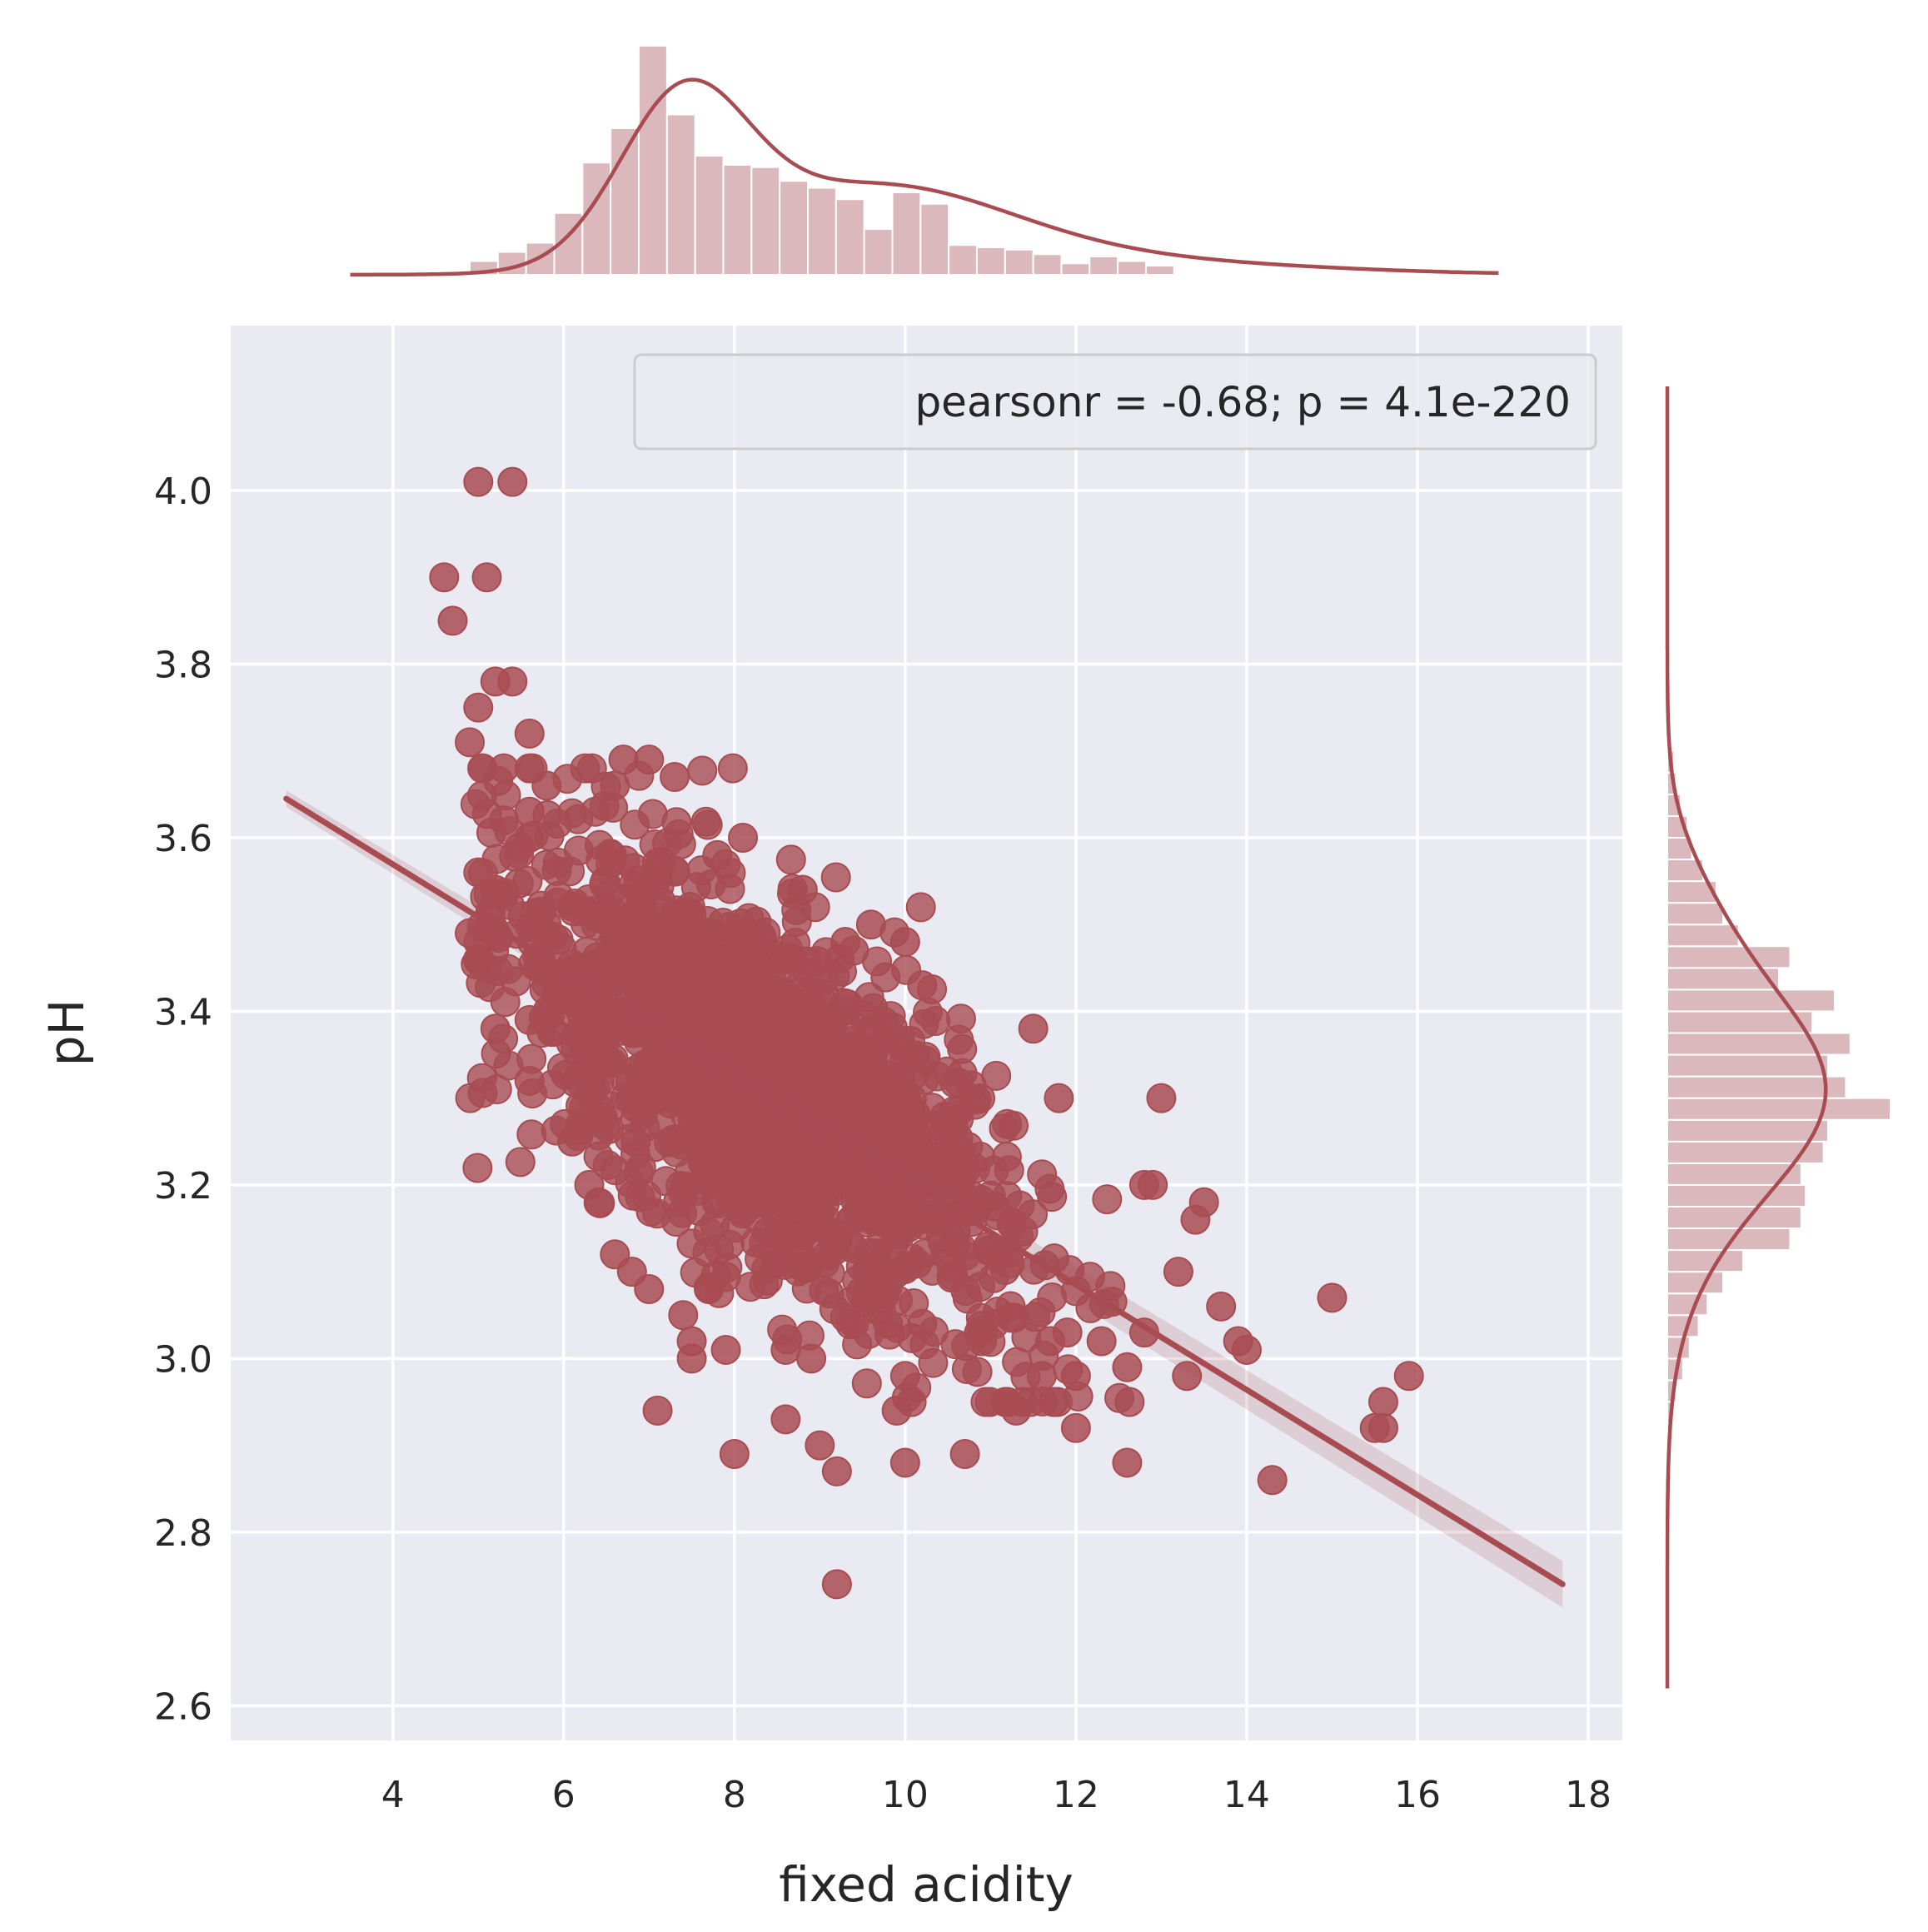 Image resolution: width=1928 pixels, height=1932 pixels. What do you see at coordinates (734, 1795) in the screenshot?
I see `x-tick-label: 8` at bounding box center [734, 1795].